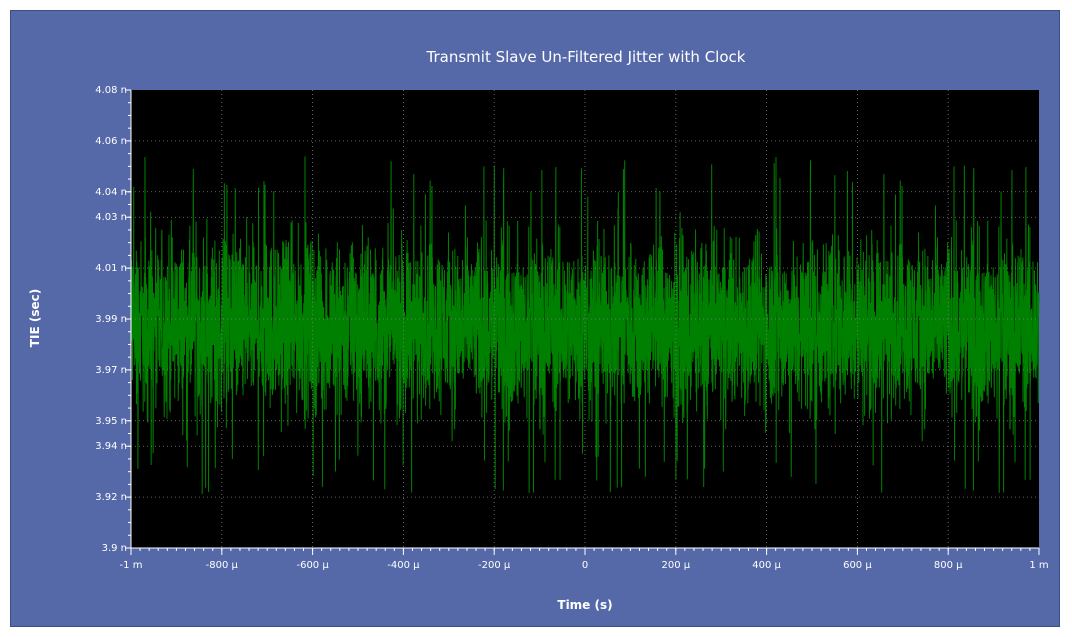 Image resolution: width=1072 pixels, height=637 pixels. What do you see at coordinates (111, 319) in the screenshot?
I see `y-tick-label: 3.99 n` at bounding box center [111, 319].